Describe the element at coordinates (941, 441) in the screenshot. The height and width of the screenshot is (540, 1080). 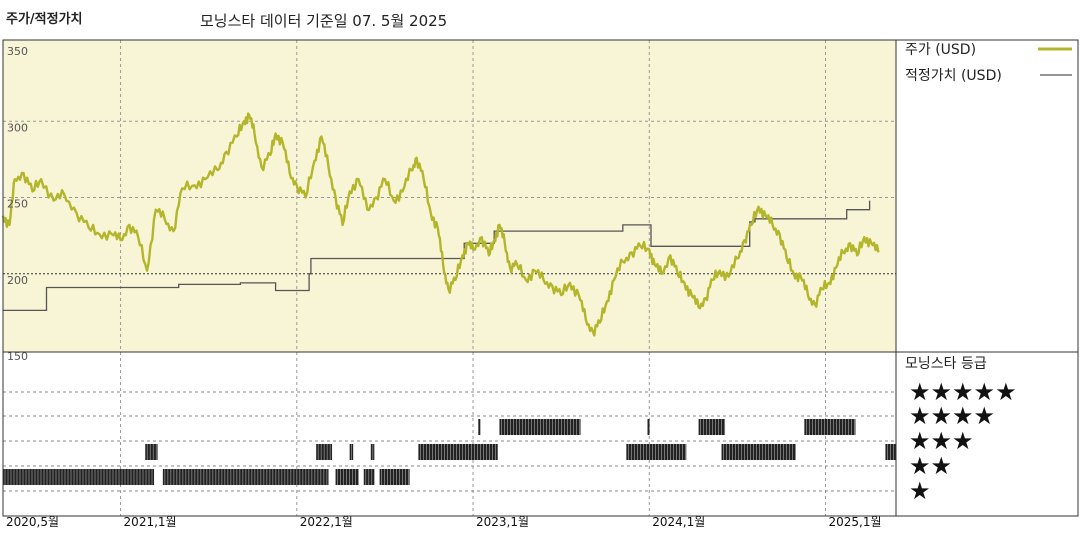
I see `star-label-3: ★★★` at that location.